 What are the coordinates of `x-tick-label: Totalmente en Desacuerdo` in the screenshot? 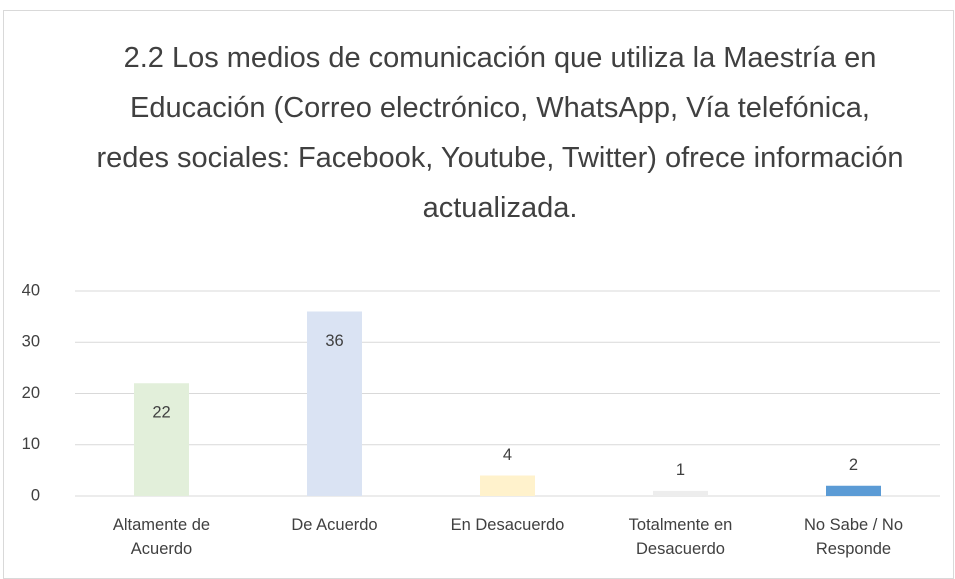 It's located at (680, 537).